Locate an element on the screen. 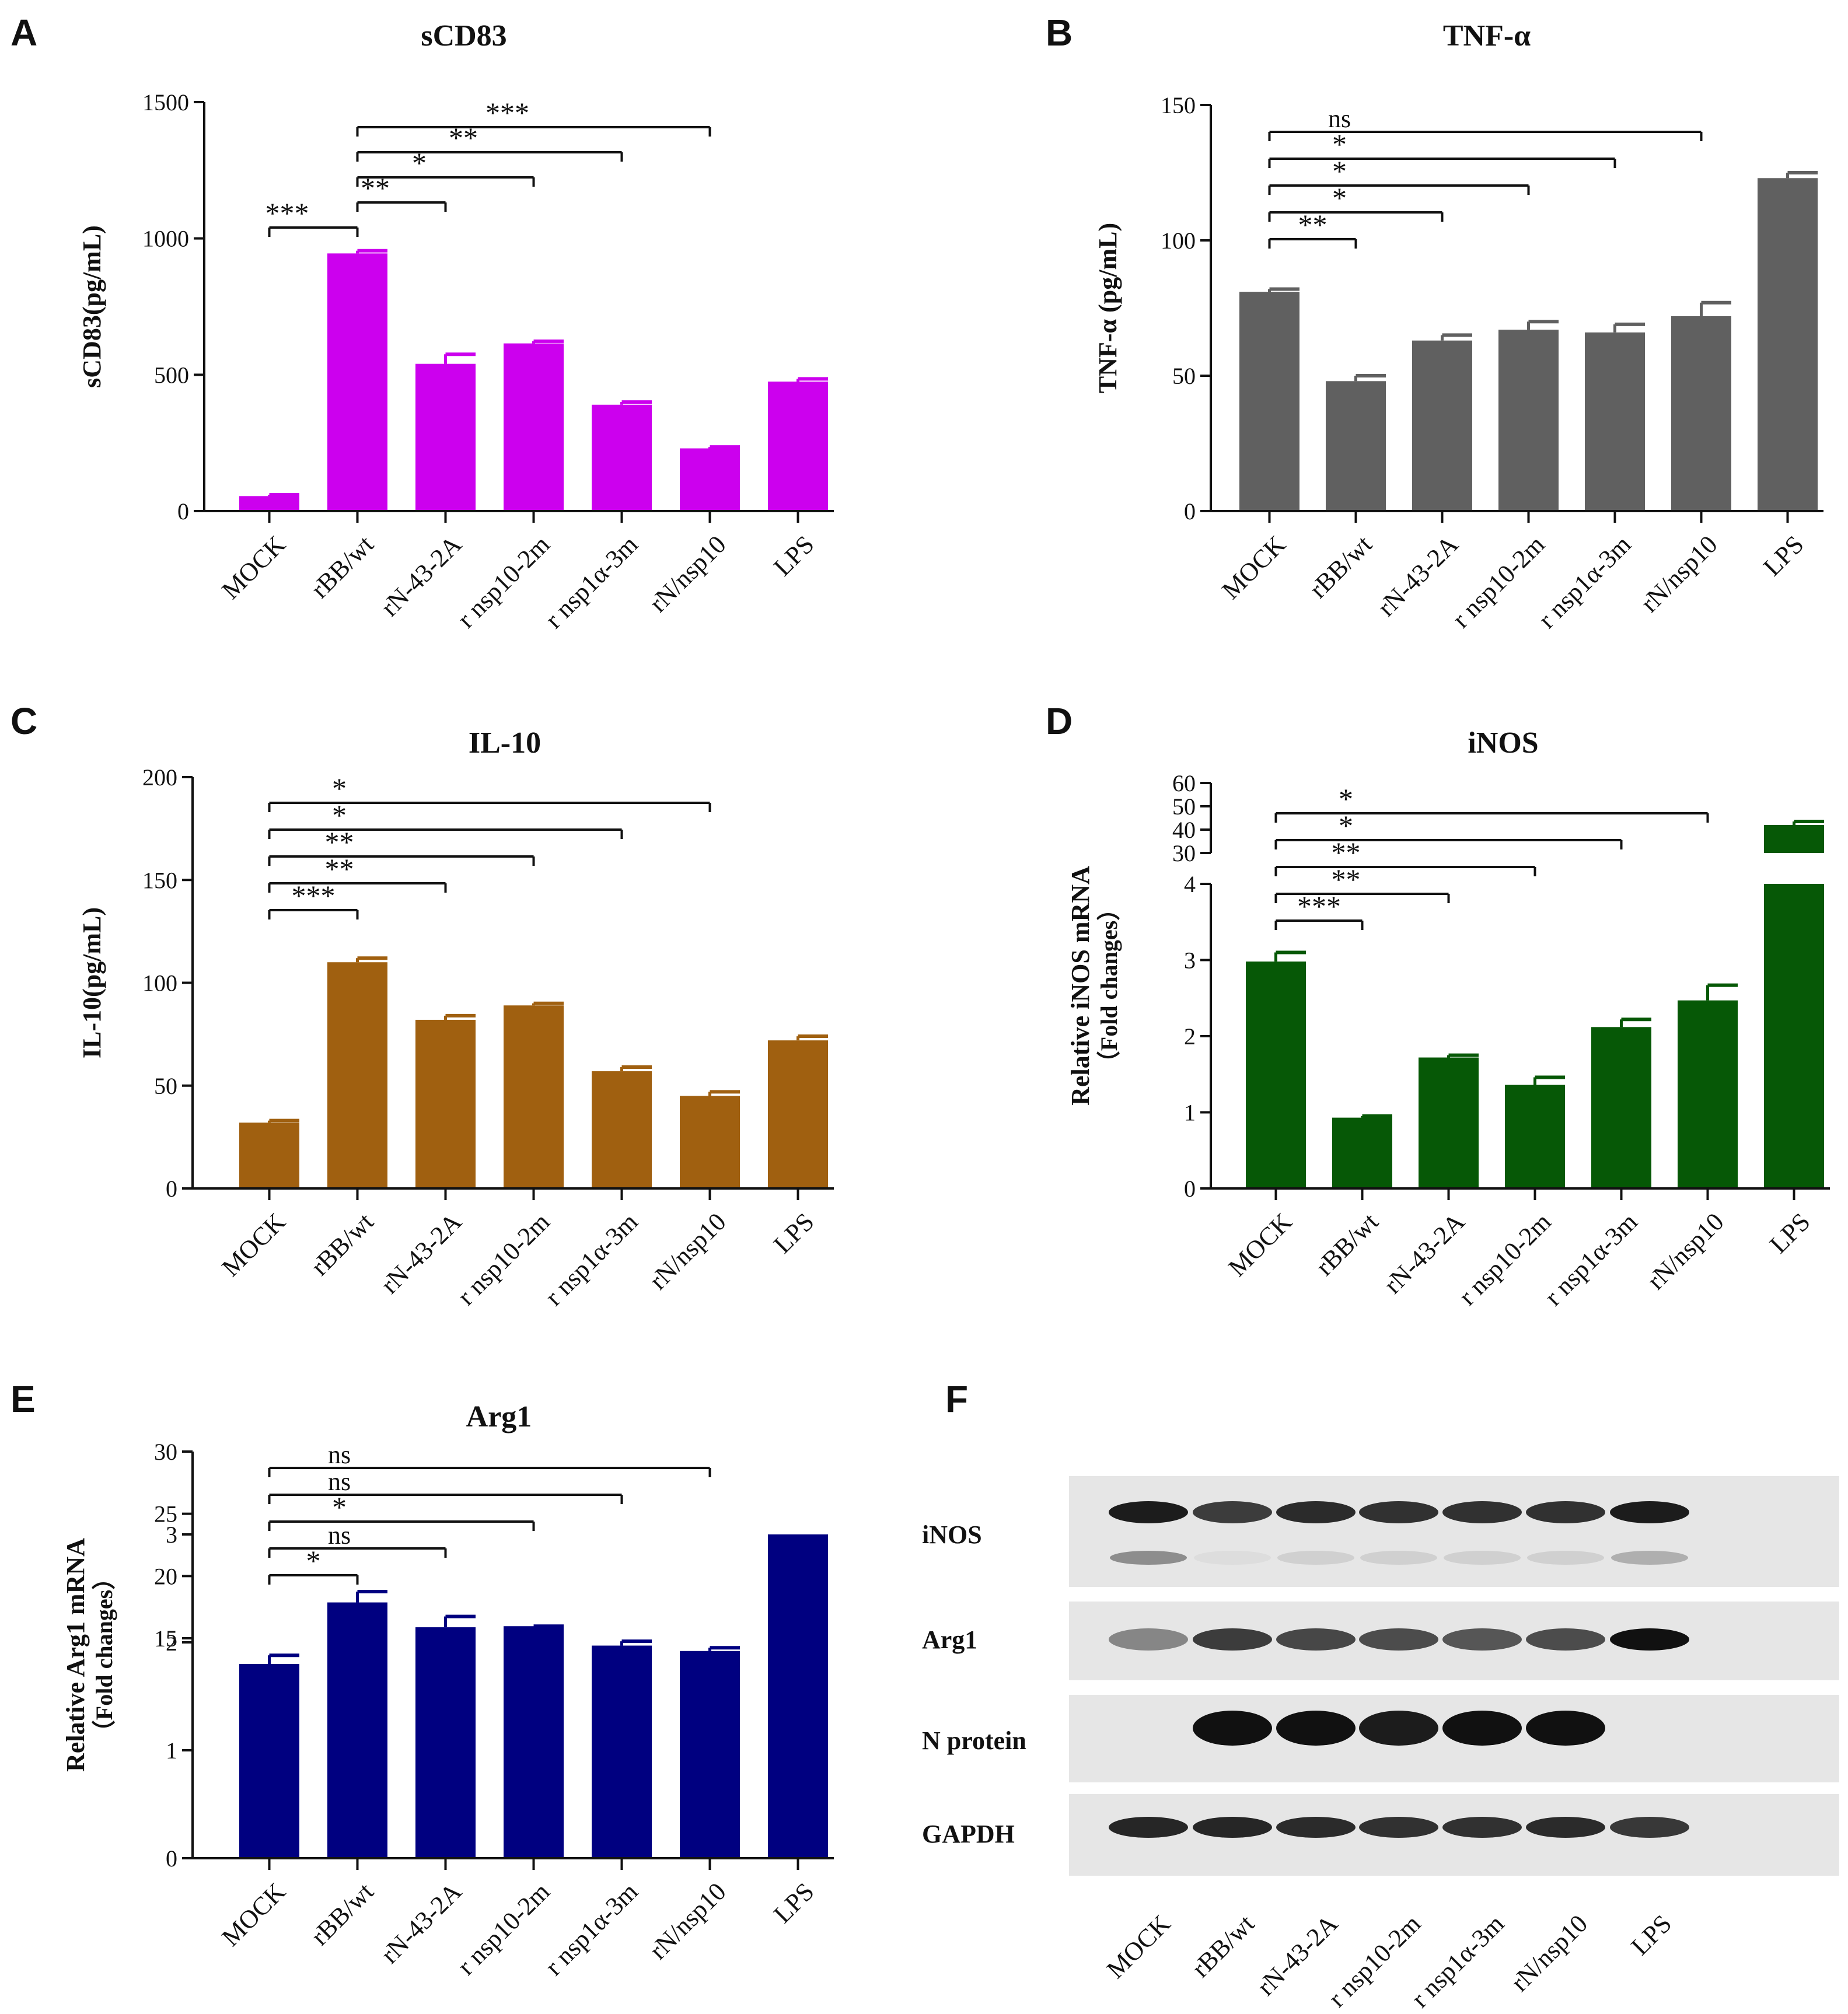  y-tick-label: 20 is located at coordinates (165, 1576).